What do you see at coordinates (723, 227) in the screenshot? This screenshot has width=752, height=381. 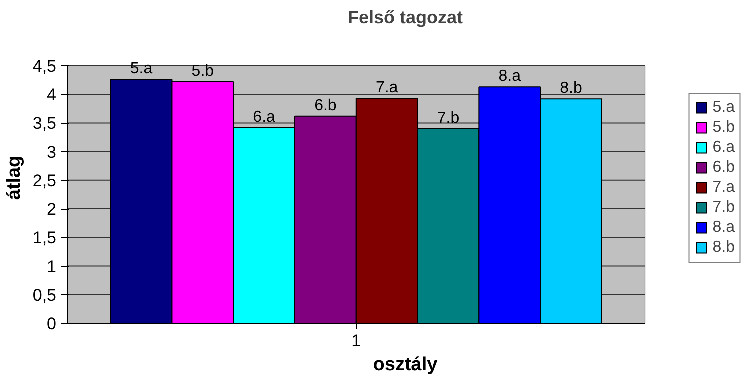 I see `legend-label: 8.a` at bounding box center [723, 227].